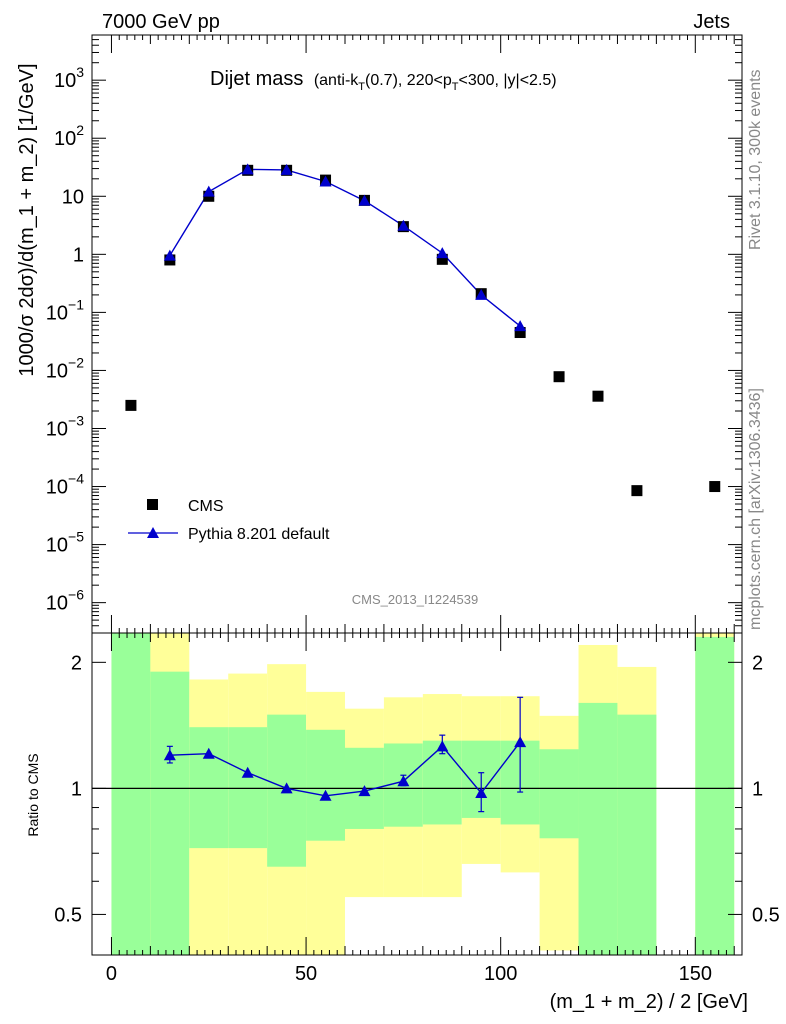 The image size is (786, 1024). Describe the element at coordinates (415, 599) in the screenshot. I see `analysis-watermark: CMS_2013_I1224539` at that location.